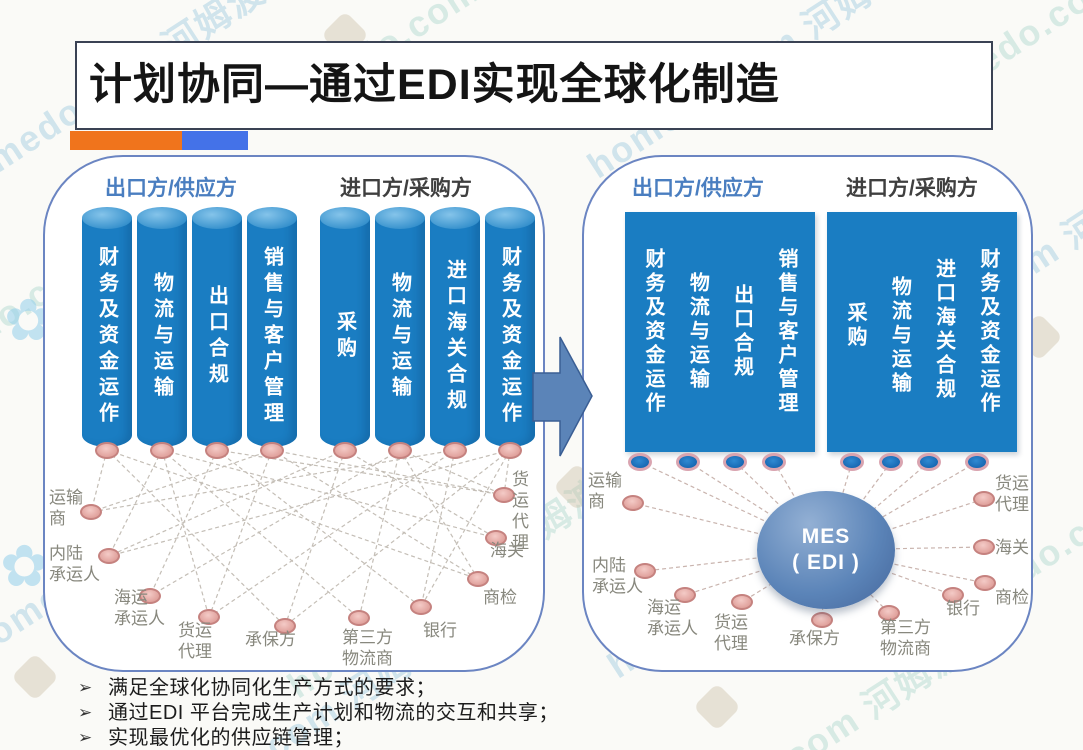 The height and width of the screenshot is (750, 1083). What do you see at coordinates (126, 140) in the screenshot?
I see `accent-bar-orange` at bounding box center [126, 140].